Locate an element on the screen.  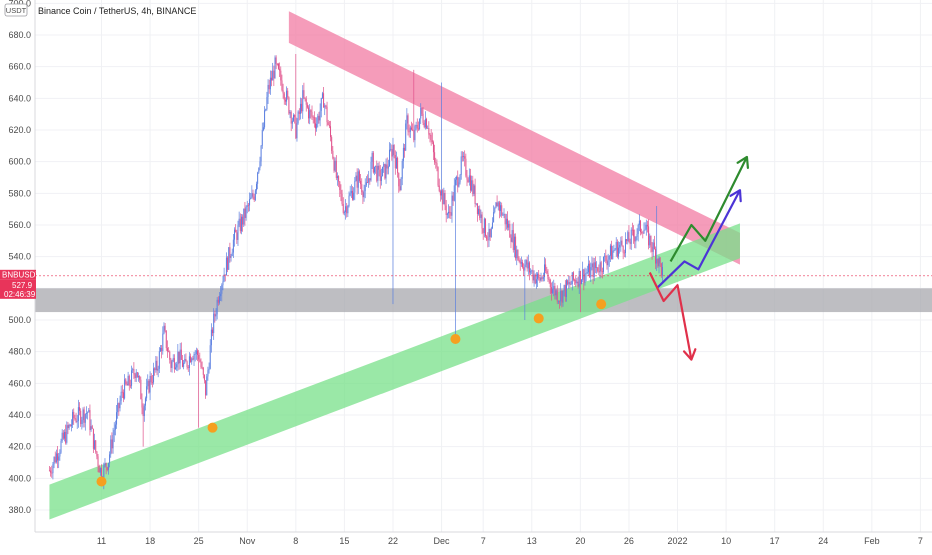
y-tick-label: 540.0 is located at coordinates (19, 257).